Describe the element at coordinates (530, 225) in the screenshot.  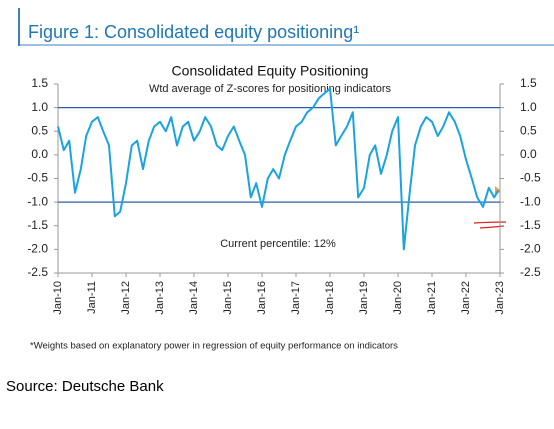
I see `y2-tick-label: -1.5` at that location.